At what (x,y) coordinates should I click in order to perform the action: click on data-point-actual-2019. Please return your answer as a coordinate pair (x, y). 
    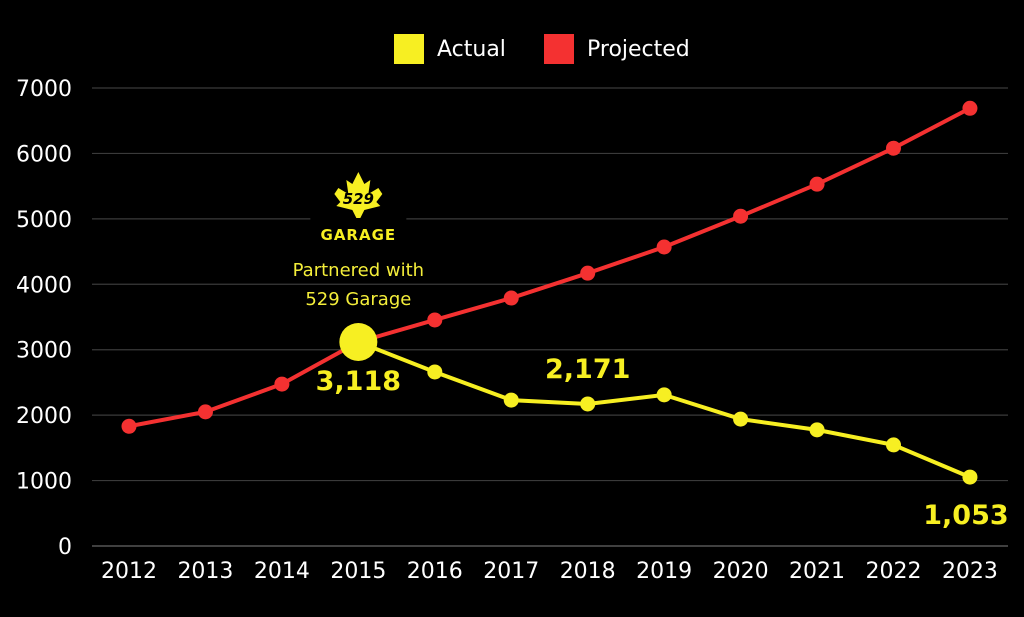
    Looking at the image, I should click on (664, 395).